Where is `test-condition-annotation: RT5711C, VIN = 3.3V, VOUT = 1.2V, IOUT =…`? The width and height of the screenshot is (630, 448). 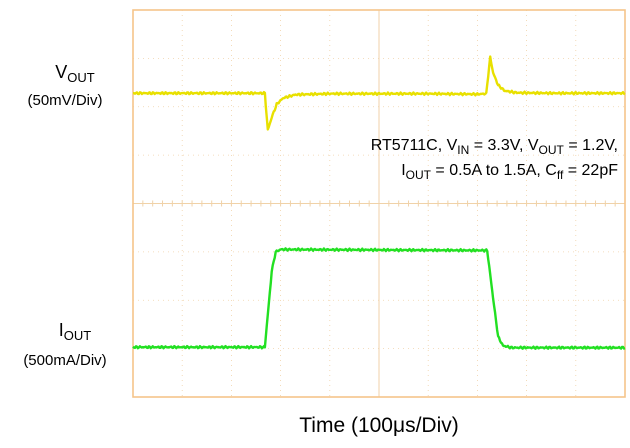 test-condition-annotation: RT5711C, VIN = 3.3V, VOUT = 1.2V, IOUT =… is located at coordinates (494, 160).